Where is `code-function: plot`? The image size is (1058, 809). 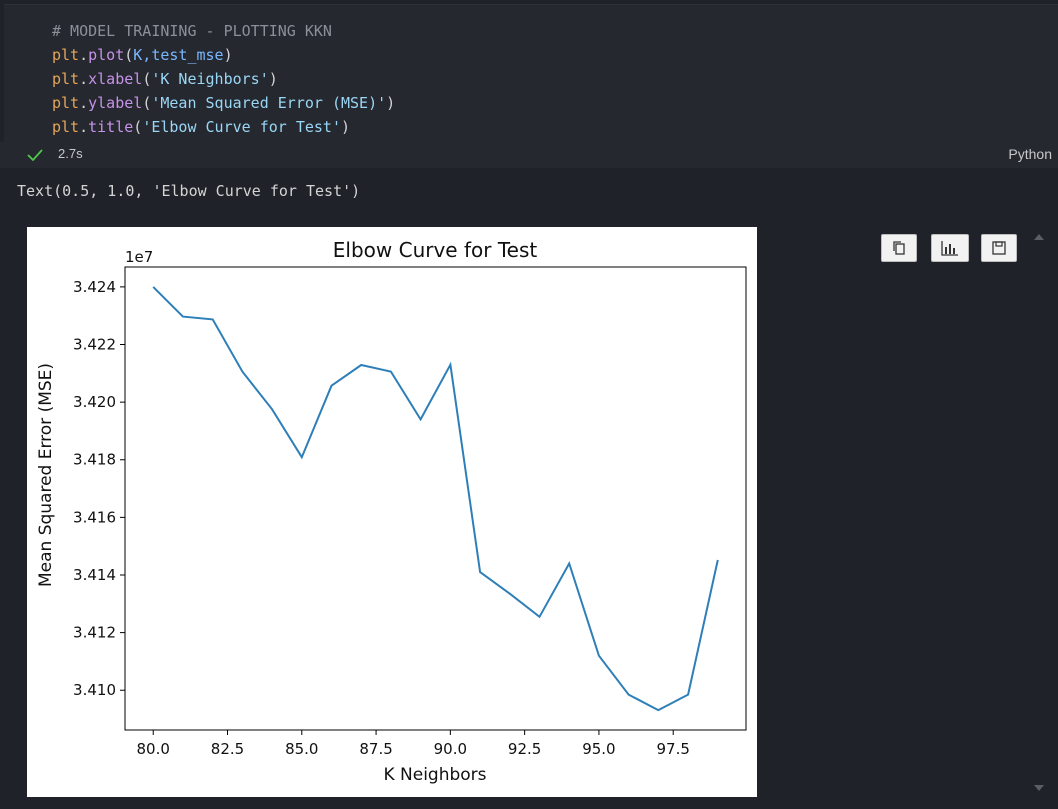
code-function: plot is located at coordinates (106, 55).